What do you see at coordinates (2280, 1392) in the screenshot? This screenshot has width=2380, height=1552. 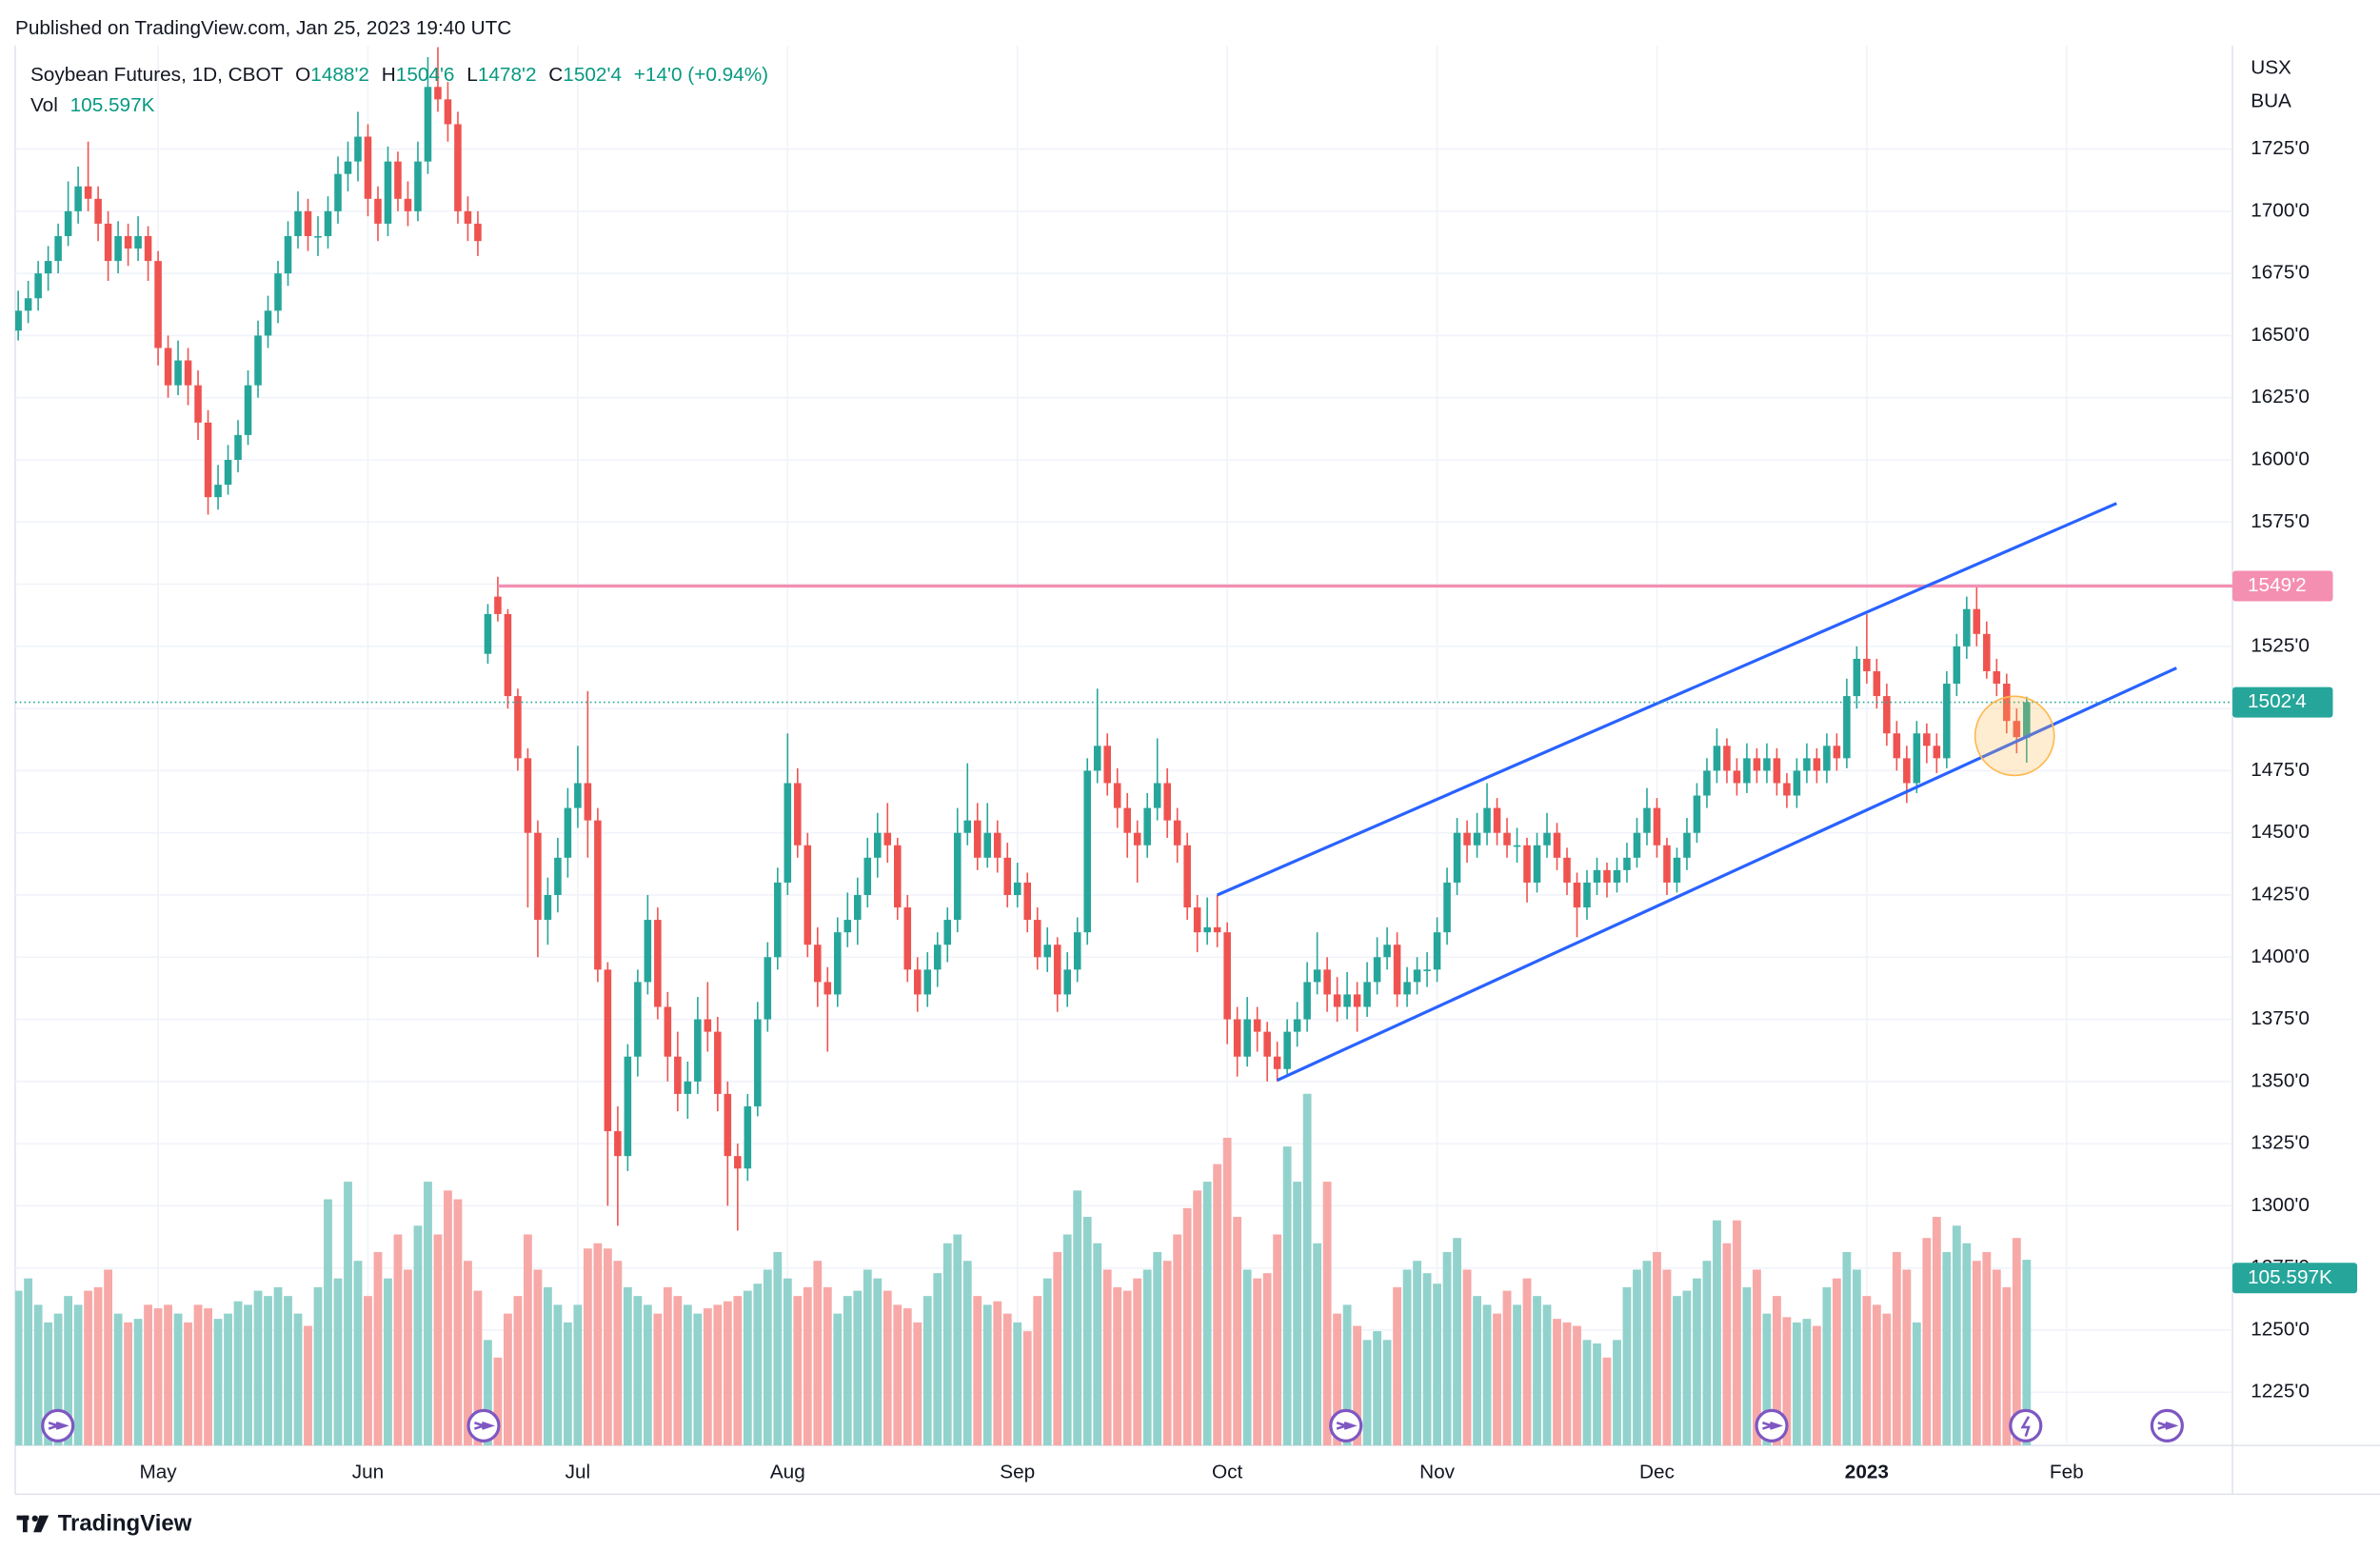 I see `y-tick-label: 1225'0` at bounding box center [2280, 1392].